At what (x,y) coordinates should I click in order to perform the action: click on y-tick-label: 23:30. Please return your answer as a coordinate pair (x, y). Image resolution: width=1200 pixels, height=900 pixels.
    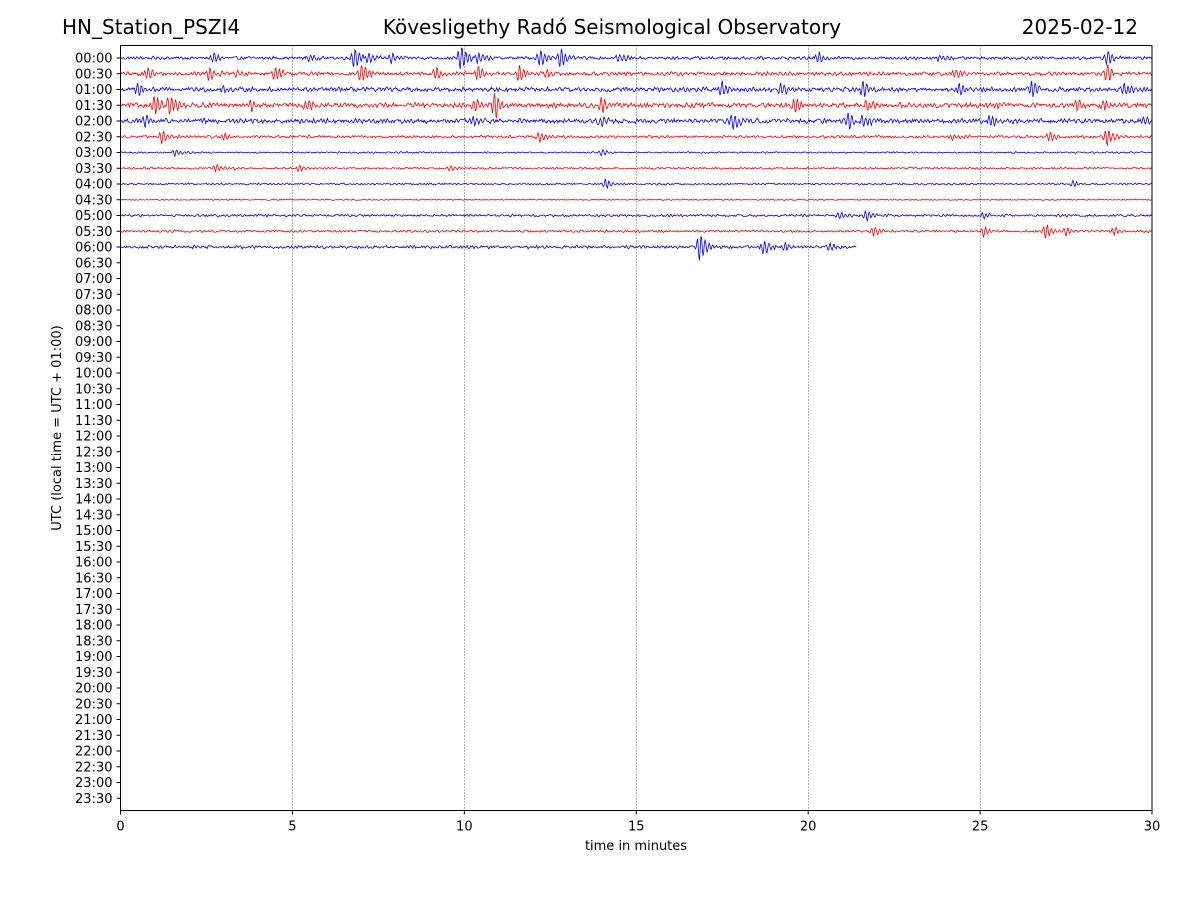
    Looking at the image, I should click on (93, 799).